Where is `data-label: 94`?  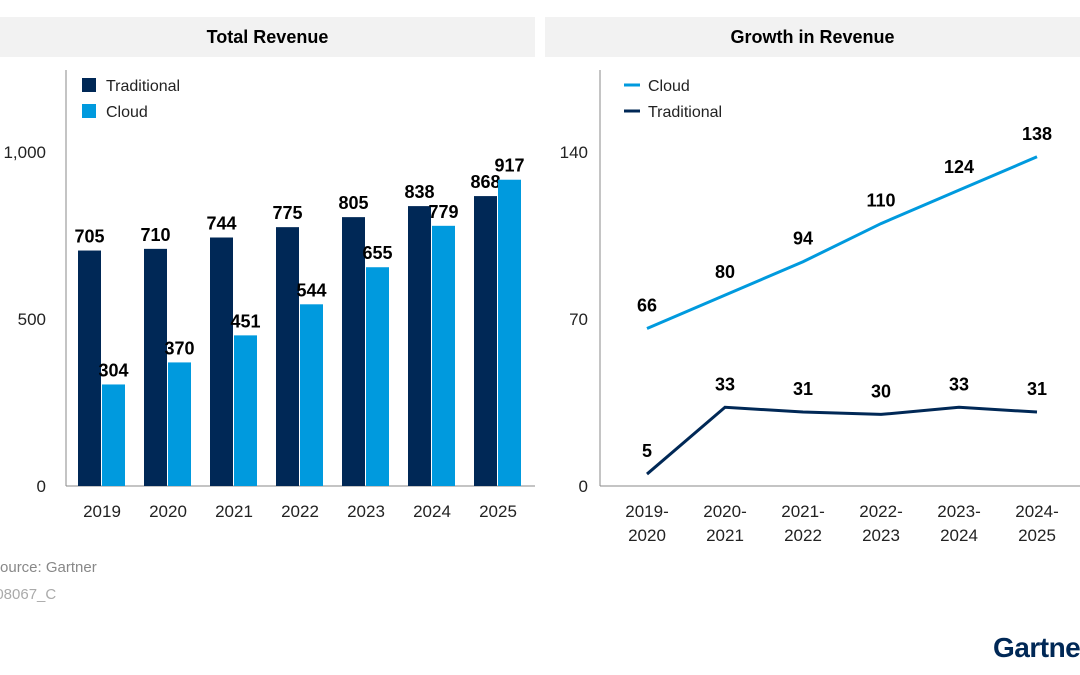
data-label: 94 is located at coordinates (803, 239).